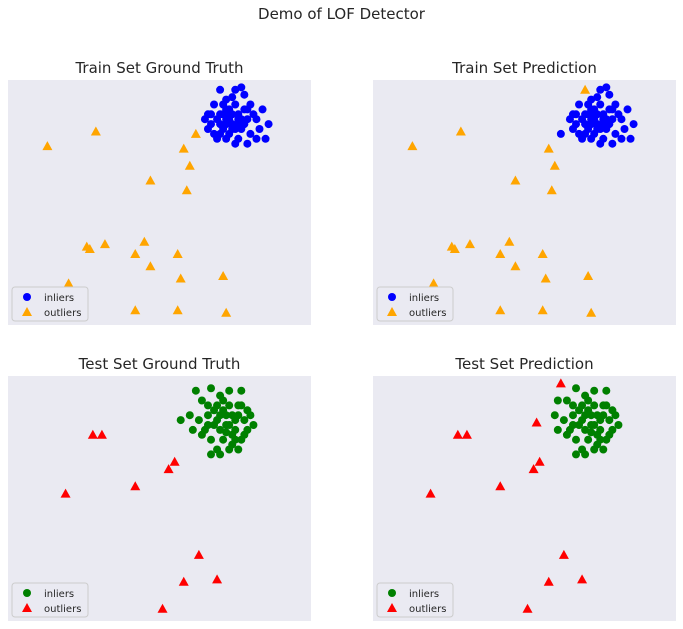  Describe the element at coordinates (27, 593) in the screenshot. I see `panel-3-legend-marker-inliers` at that location.